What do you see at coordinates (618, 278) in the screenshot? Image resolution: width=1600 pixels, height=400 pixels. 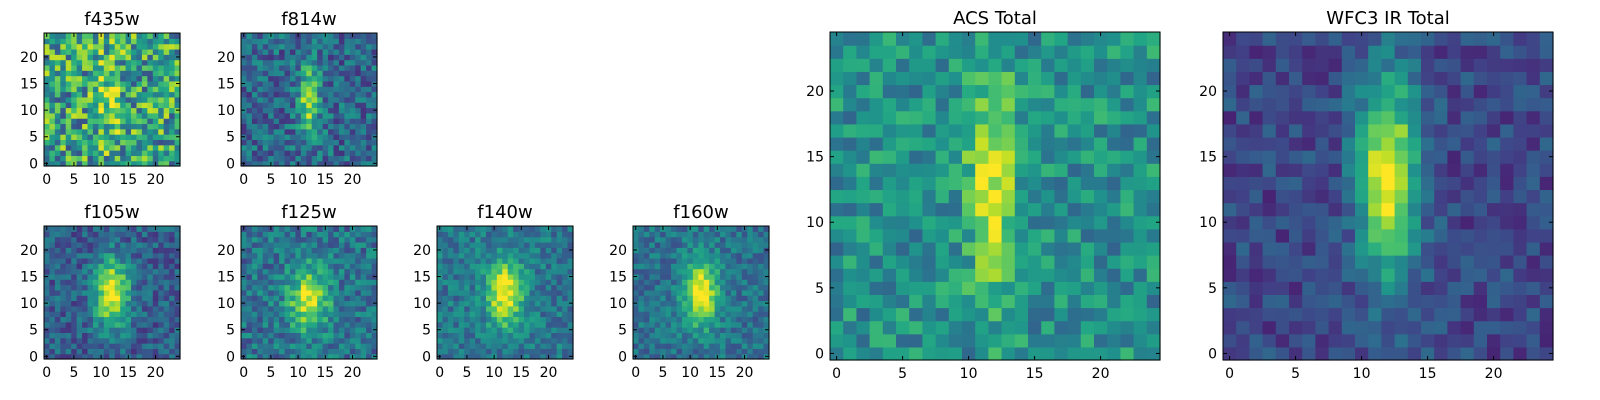 I see `y-tick-label: 15` at bounding box center [618, 278].